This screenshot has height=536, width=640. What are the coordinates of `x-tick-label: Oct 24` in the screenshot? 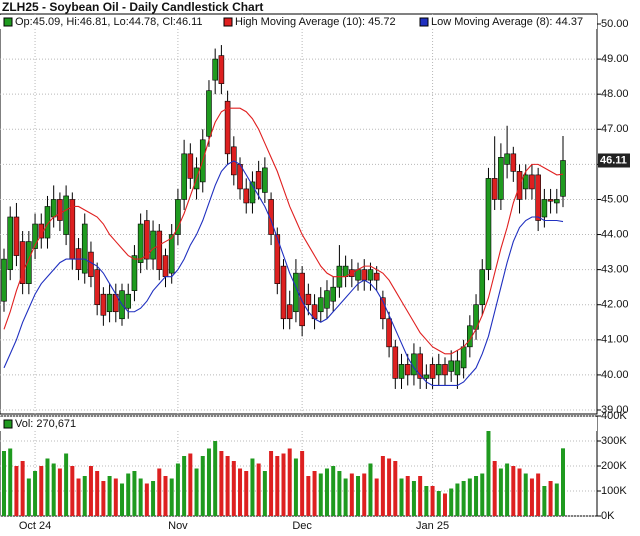 It's located at (35, 526).